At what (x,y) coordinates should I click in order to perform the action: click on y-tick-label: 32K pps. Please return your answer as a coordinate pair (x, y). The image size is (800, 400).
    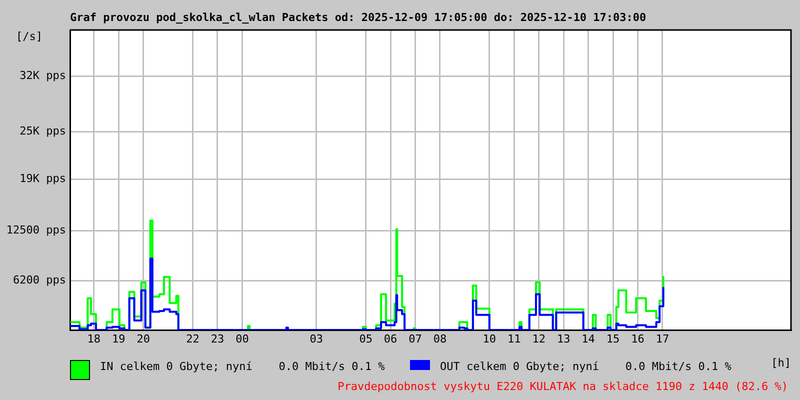
    Looking at the image, I should click on (43, 75).